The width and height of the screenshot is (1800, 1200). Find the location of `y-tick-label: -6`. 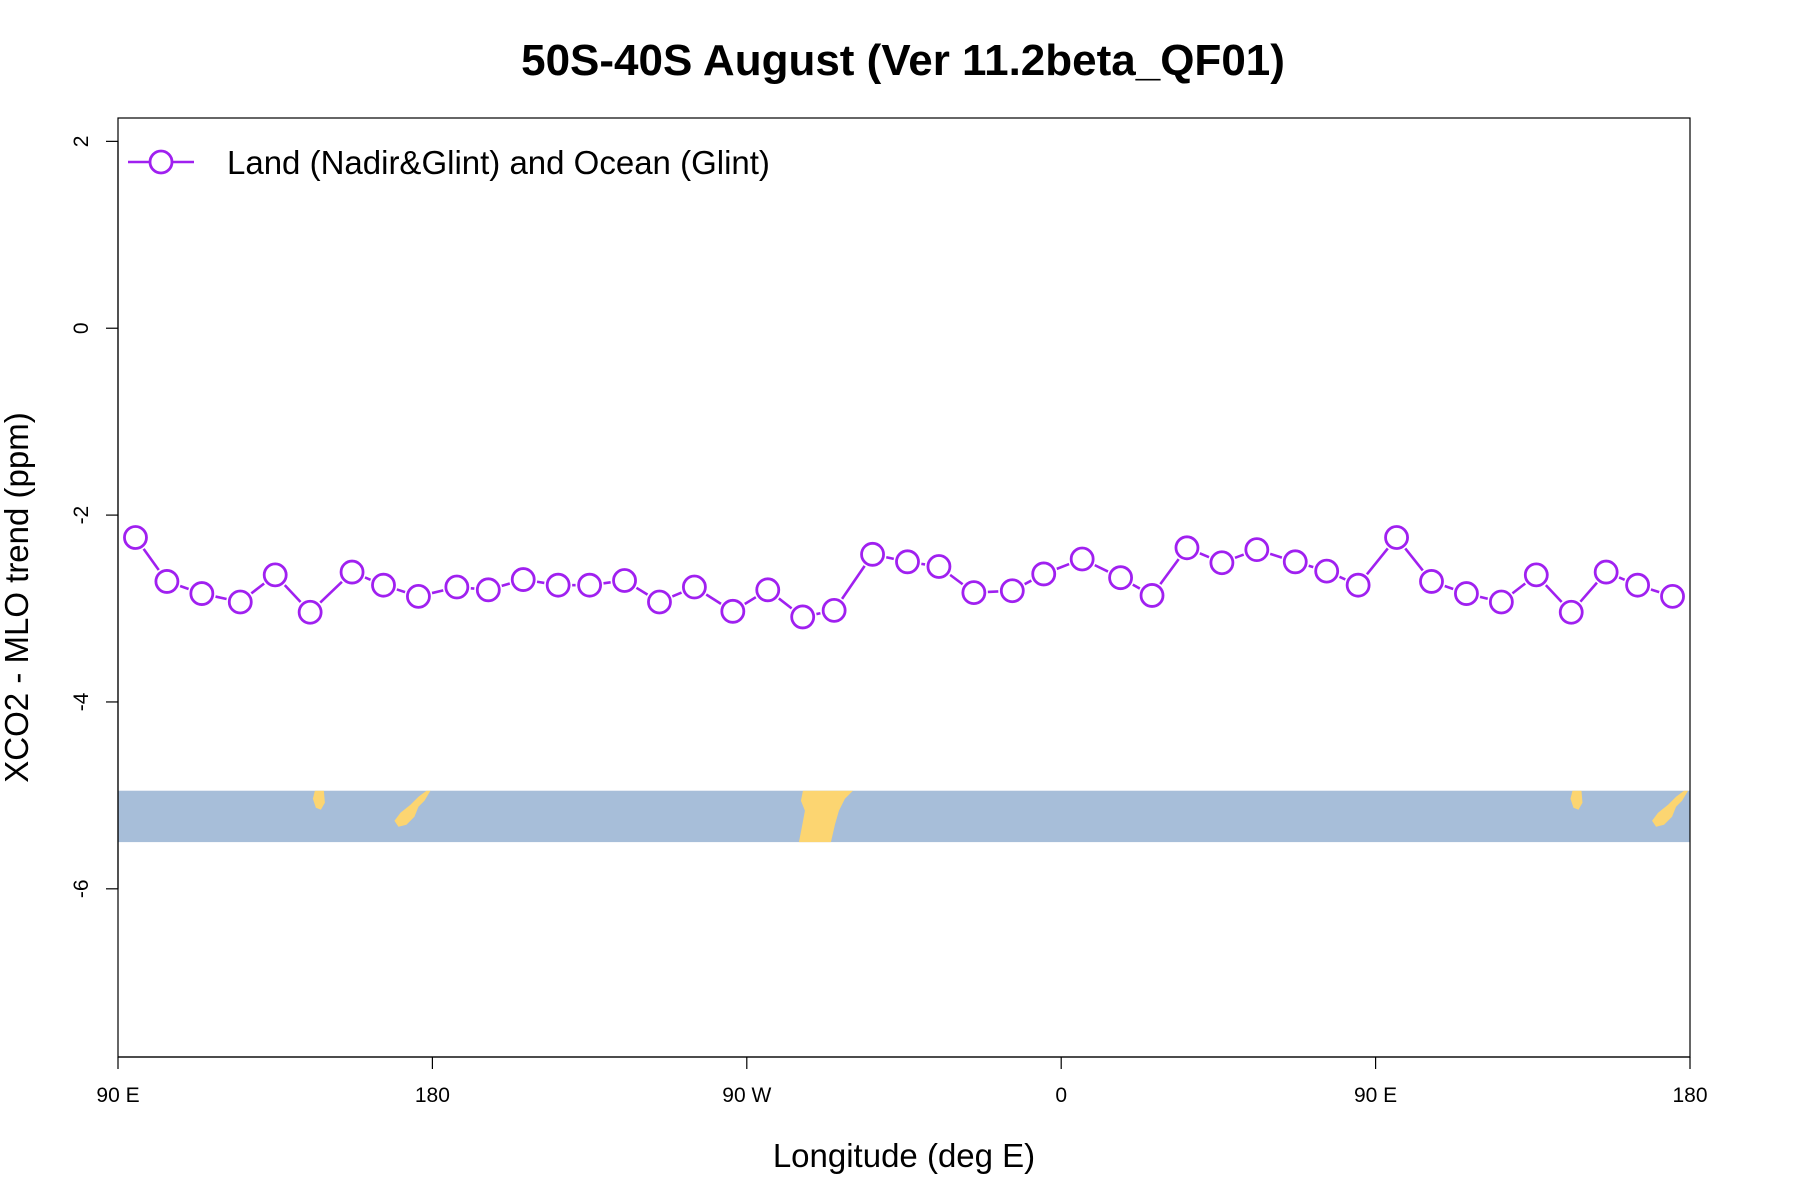

y-tick-label: -6 is located at coordinates (81, 888).